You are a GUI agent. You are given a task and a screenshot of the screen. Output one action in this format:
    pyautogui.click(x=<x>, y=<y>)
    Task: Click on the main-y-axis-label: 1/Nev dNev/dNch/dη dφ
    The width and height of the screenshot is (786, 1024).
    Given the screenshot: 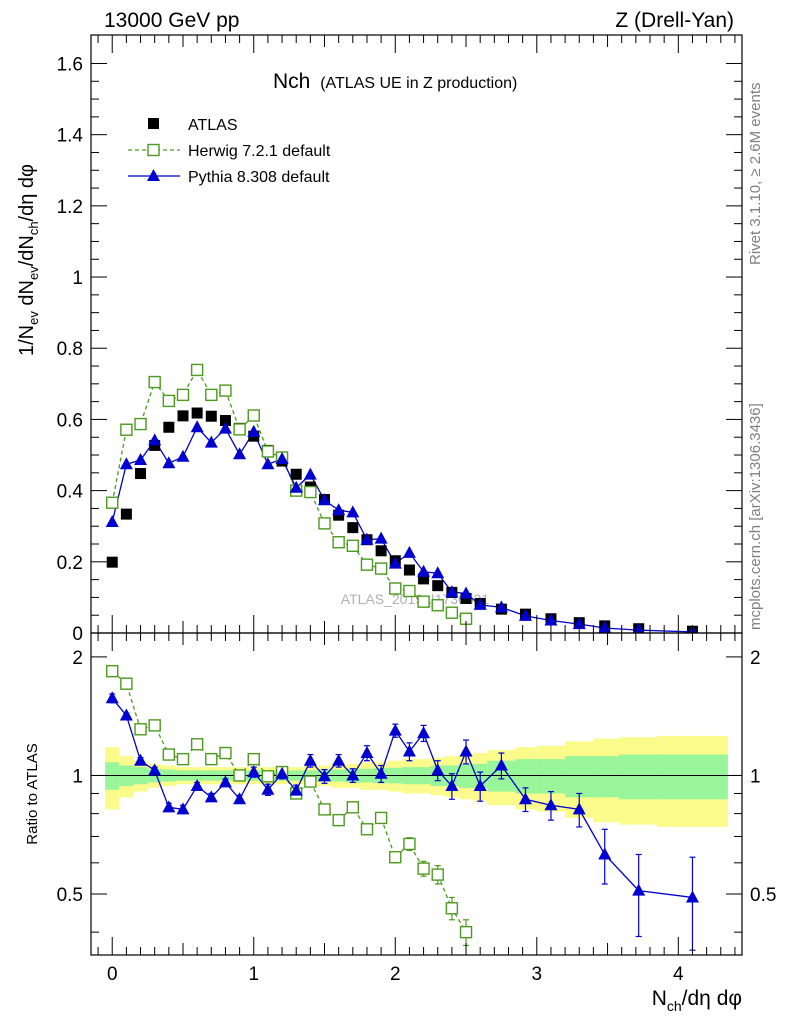 What is the action you would take?
    pyautogui.click(x=28, y=260)
    